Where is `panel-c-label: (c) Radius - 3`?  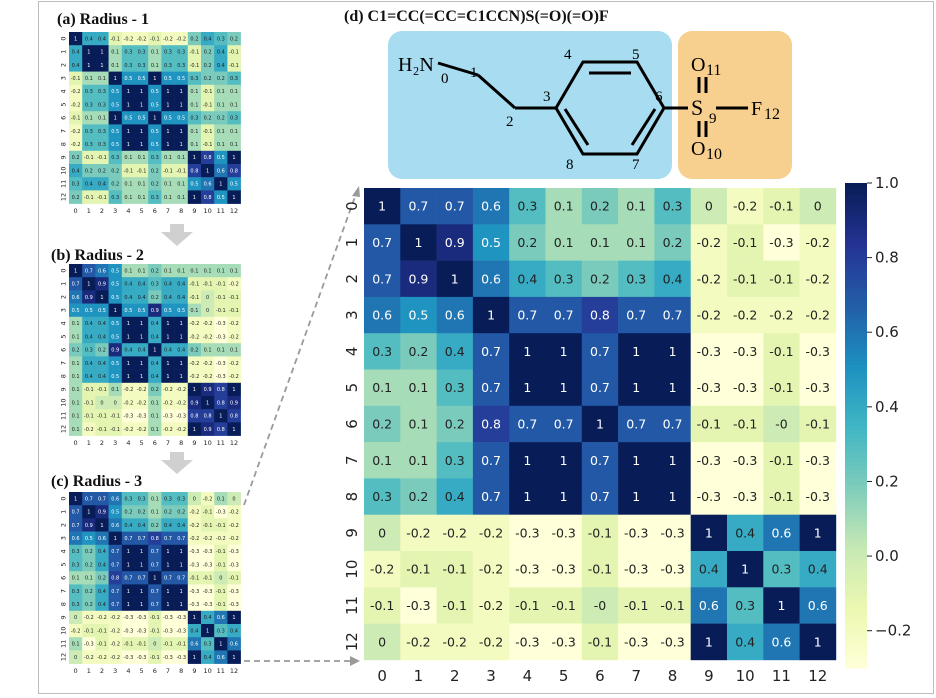 panel-c-label: (c) Radius - 3 is located at coordinates (97, 481).